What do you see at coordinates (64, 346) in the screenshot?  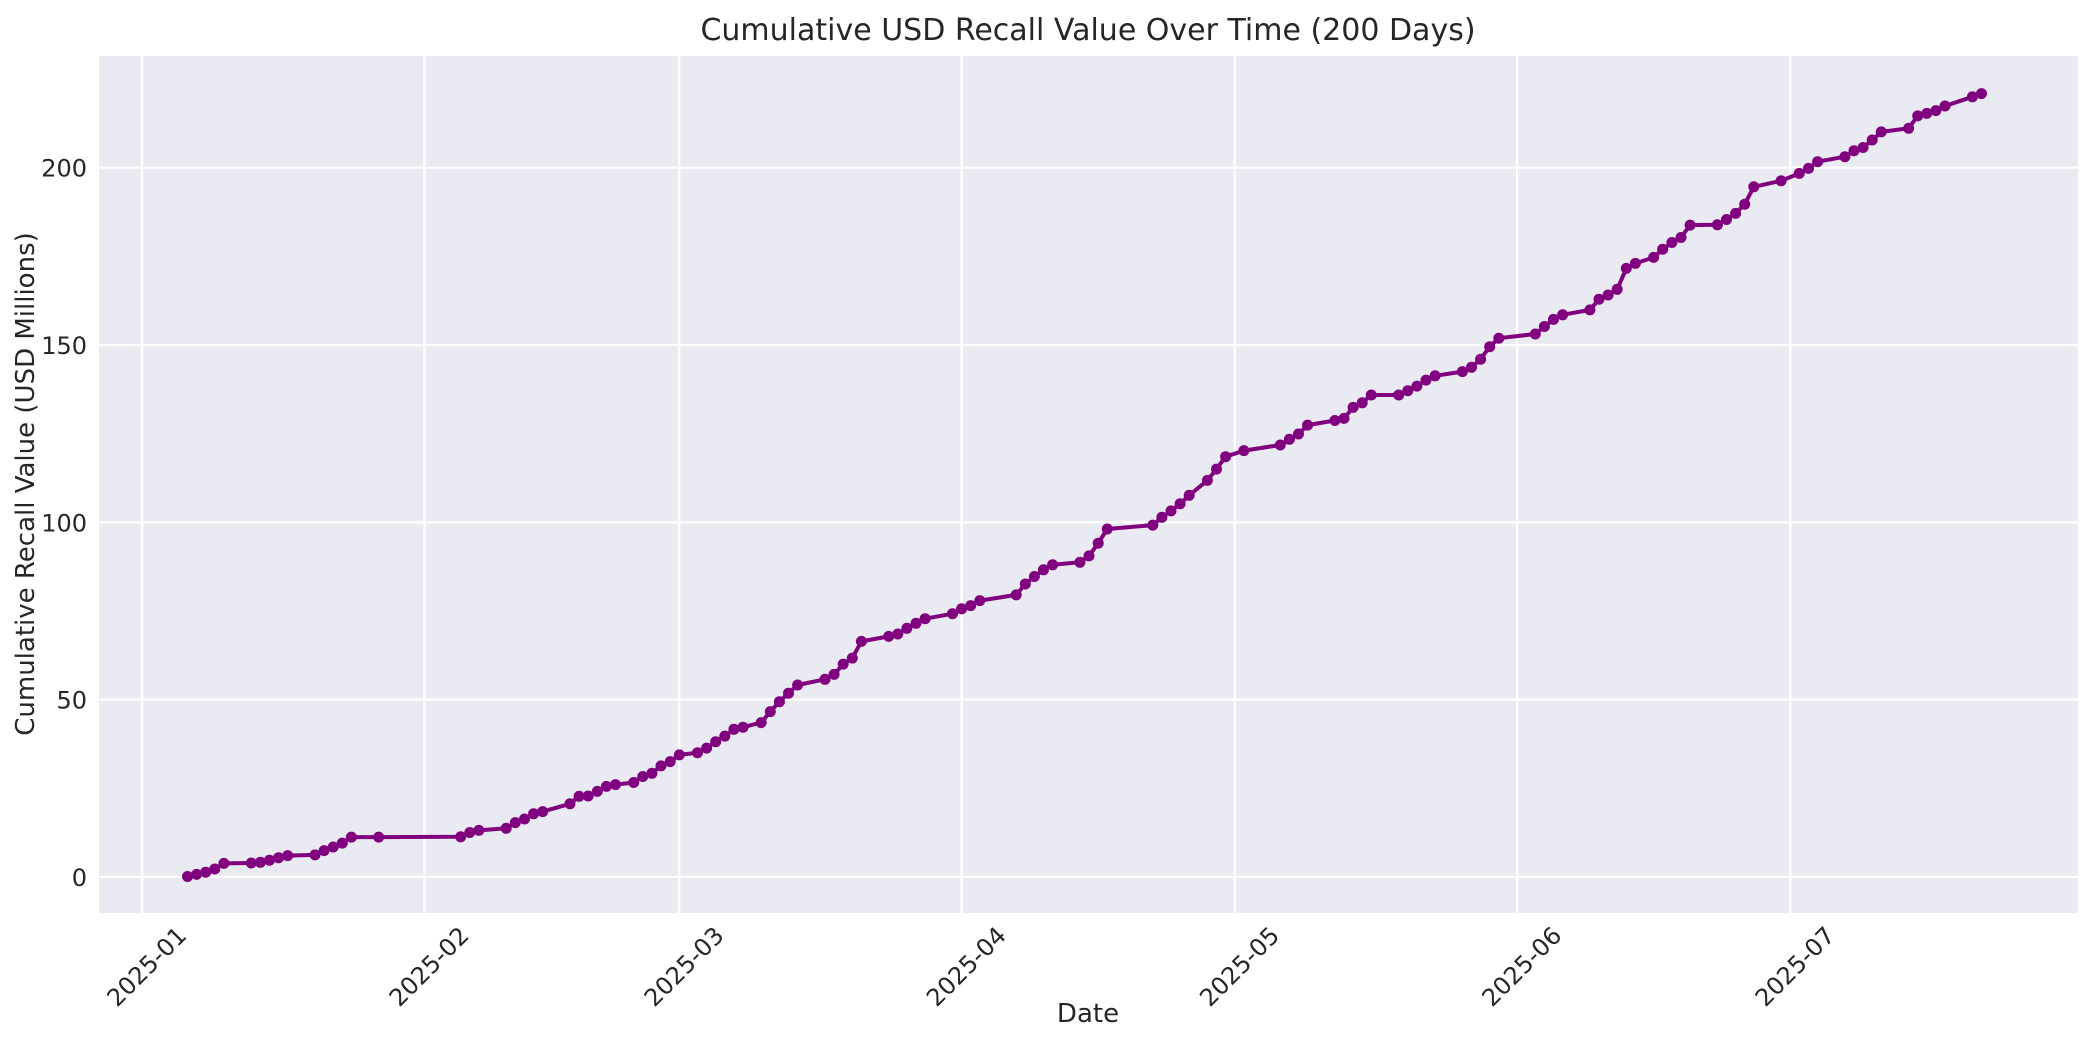 I see `y-tick-label: 150` at bounding box center [64, 346].